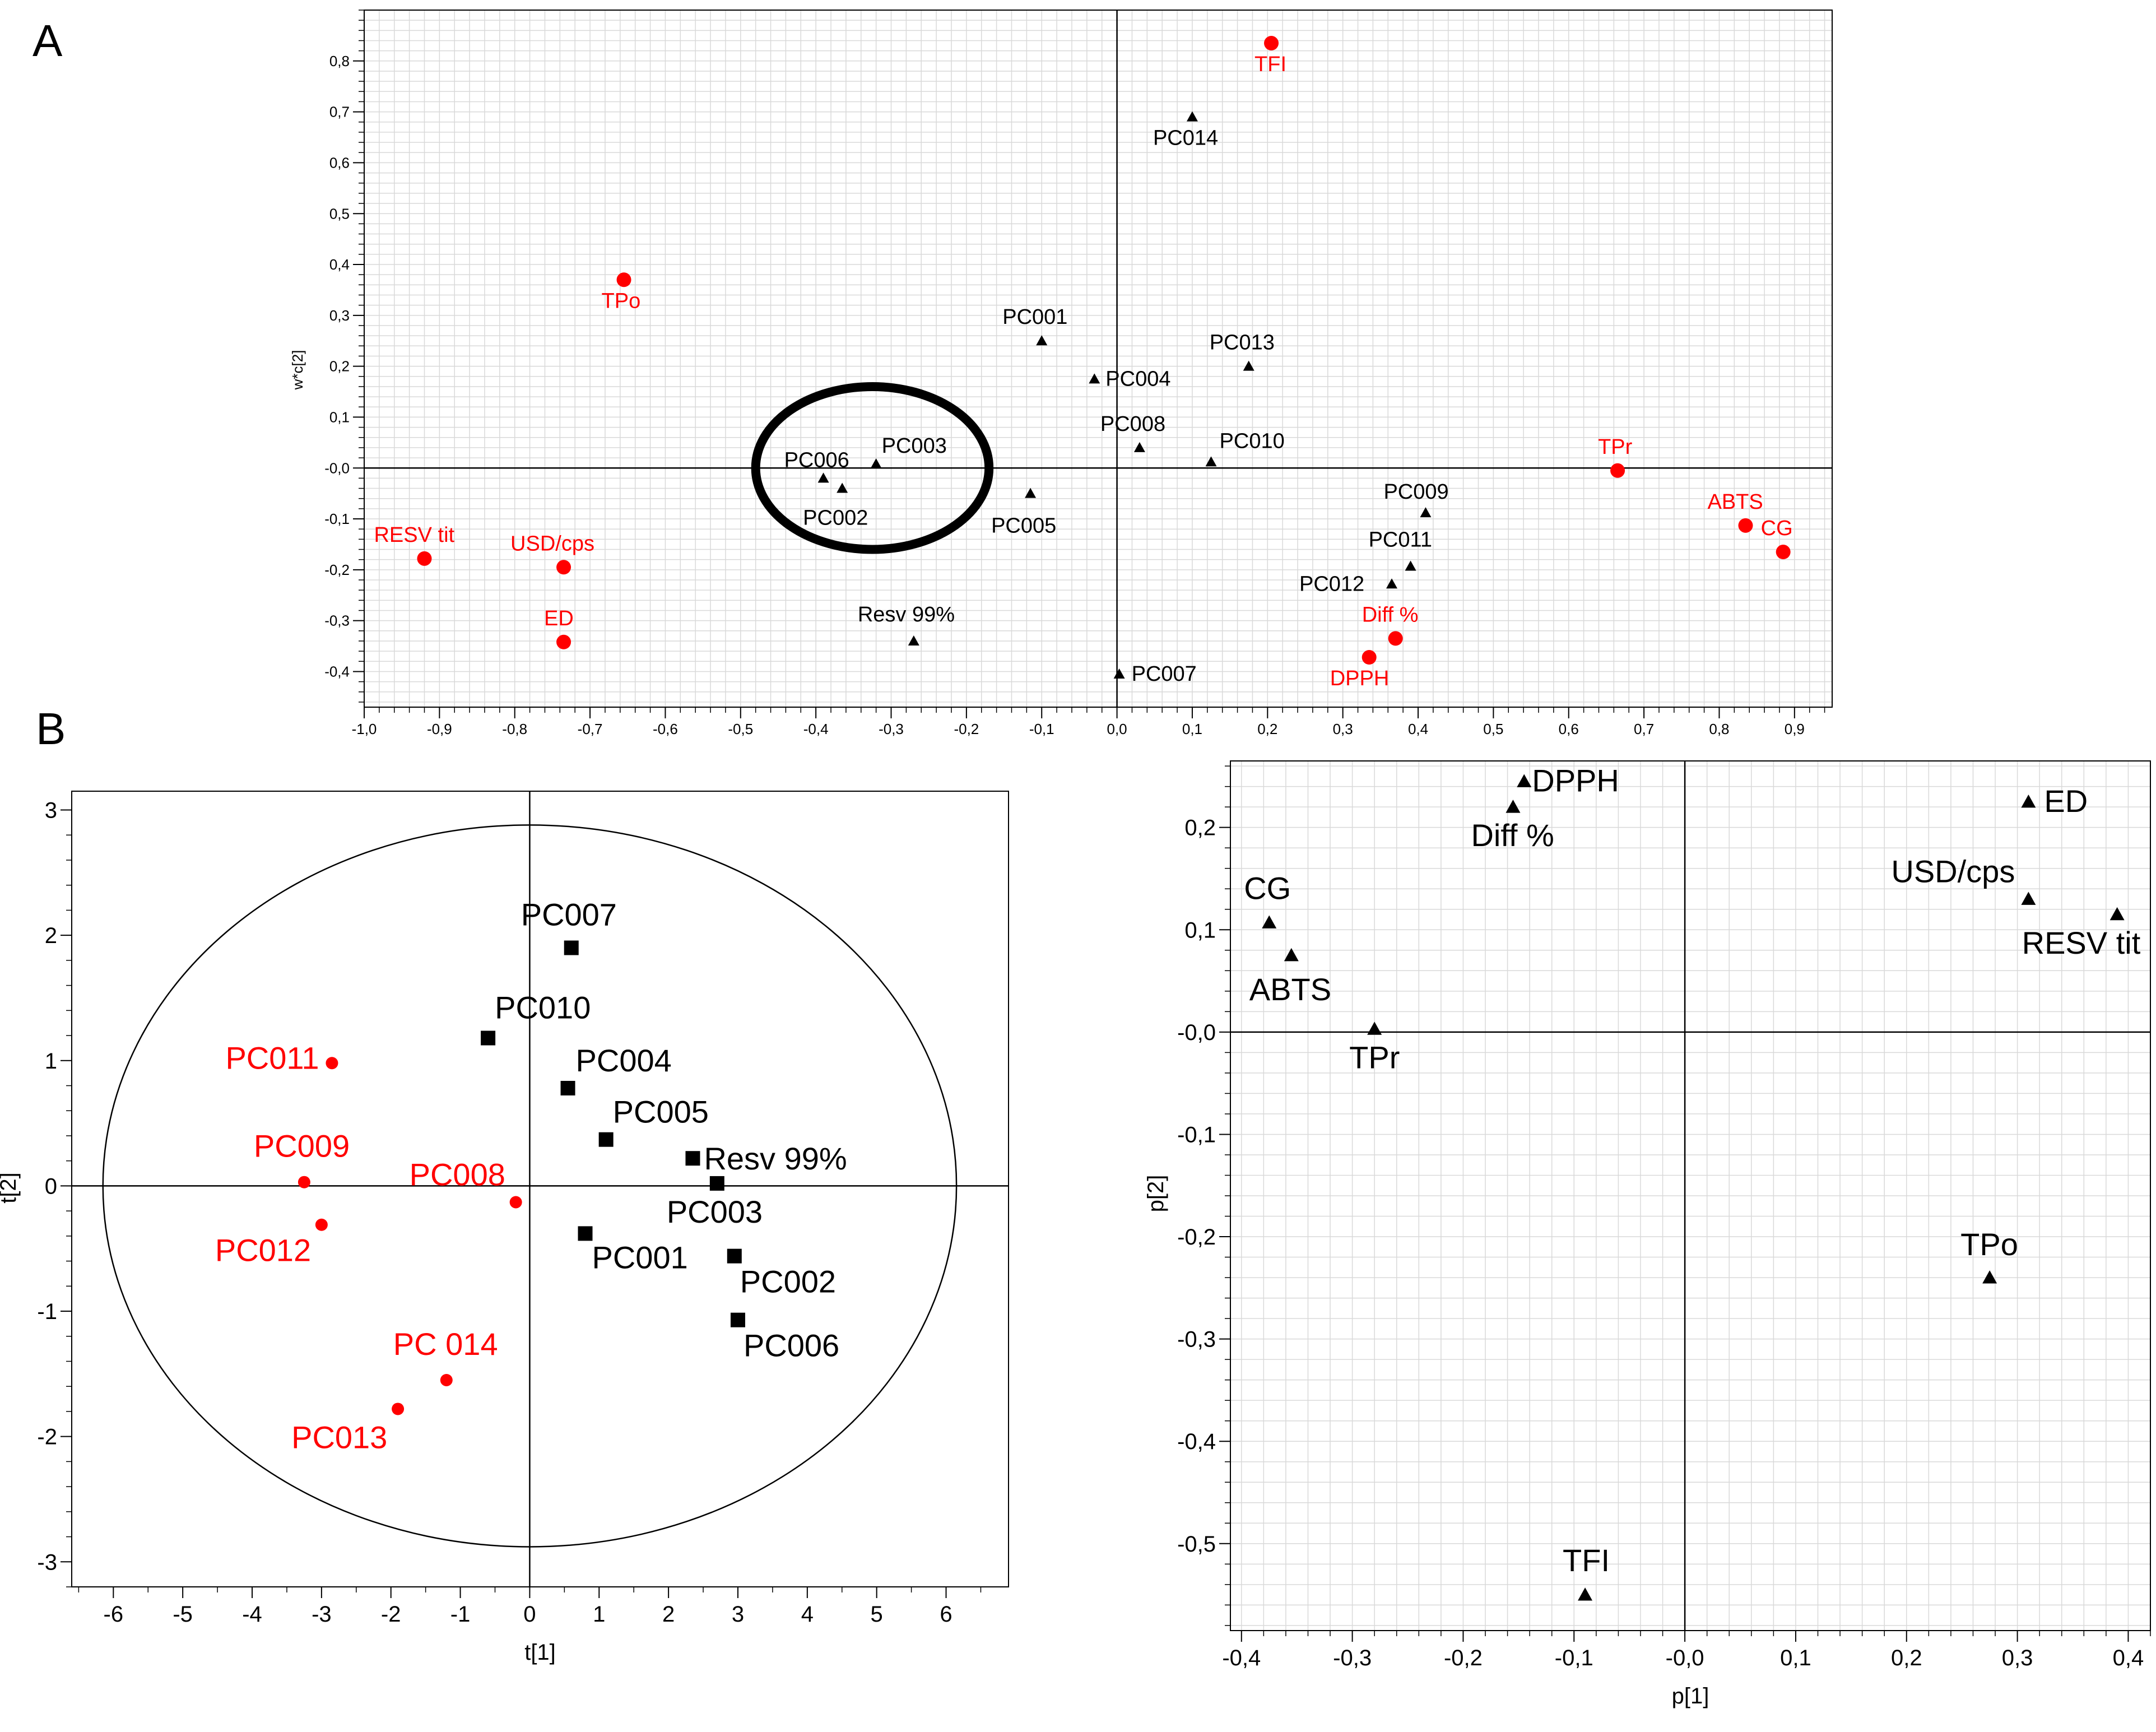  What do you see at coordinates (569, 914) in the screenshot?
I see `point-label-pc007: PC007` at bounding box center [569, 914].